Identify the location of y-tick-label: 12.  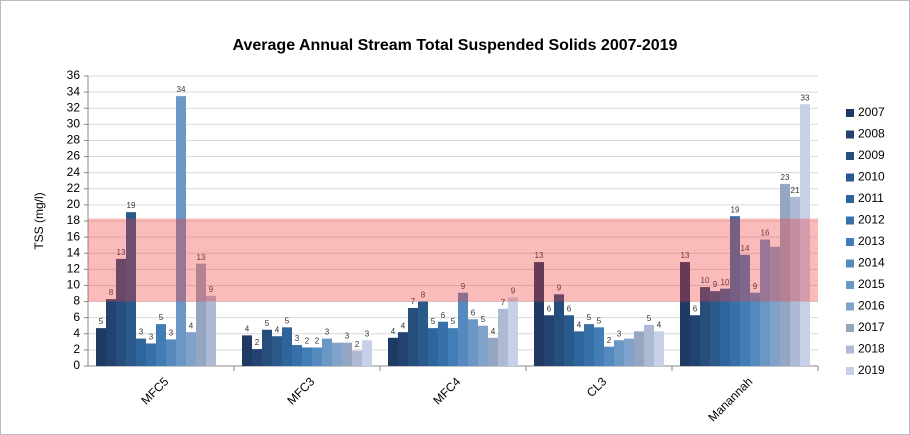
(74, 269).